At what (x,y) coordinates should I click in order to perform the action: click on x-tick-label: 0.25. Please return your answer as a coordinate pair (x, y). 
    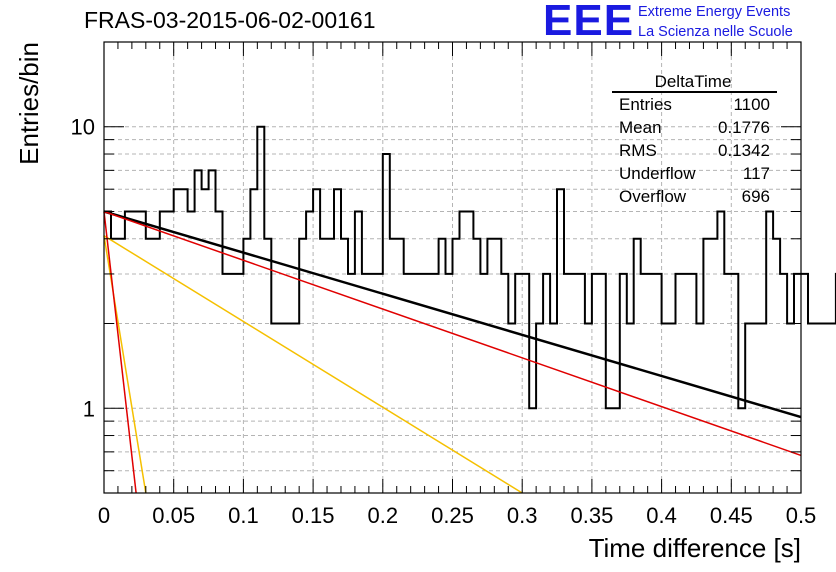
    Looking at the image, I should click on (452, 515).